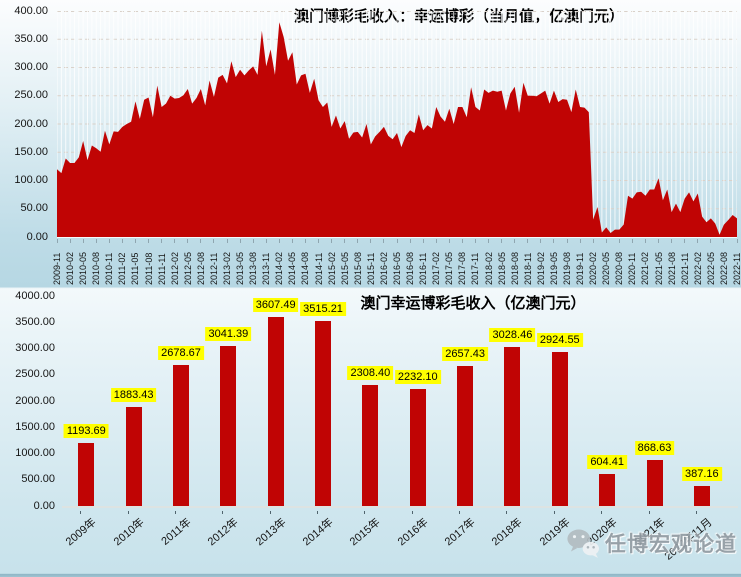 The width and height of the screenshot is (741, 577). What do you see at coordinates (70, 268) in the screenshot?
I see `top-x-tick-label: 2010-02` at bounding box center [70, 268].